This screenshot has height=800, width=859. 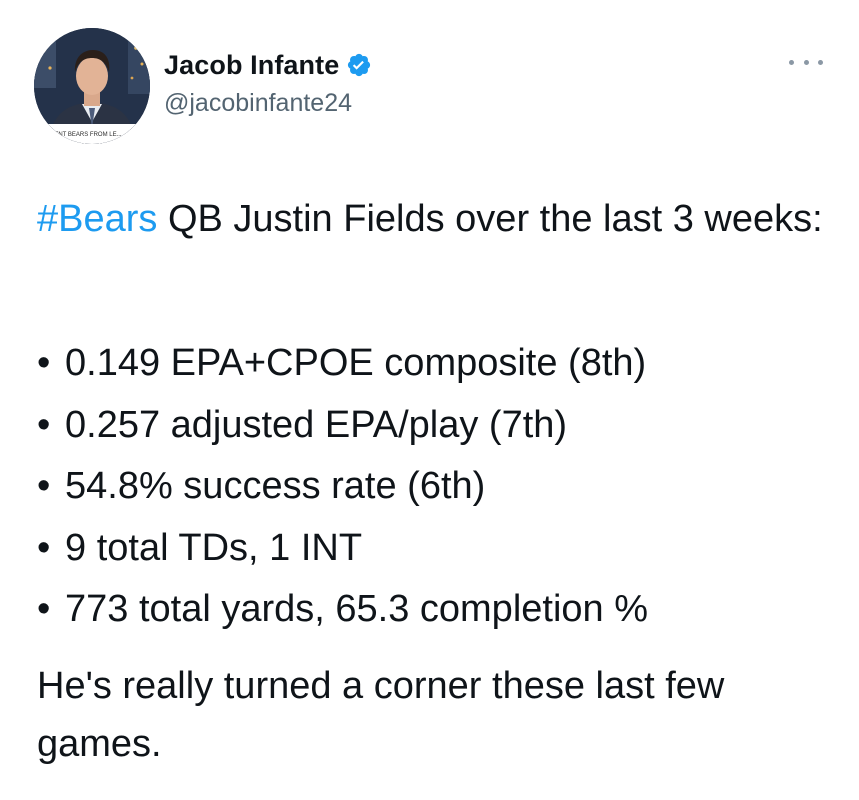 What do you see at coordinates (359, 65) in the screenshot?
I see `verified-badge-icon` at bounding box center [359, 65].